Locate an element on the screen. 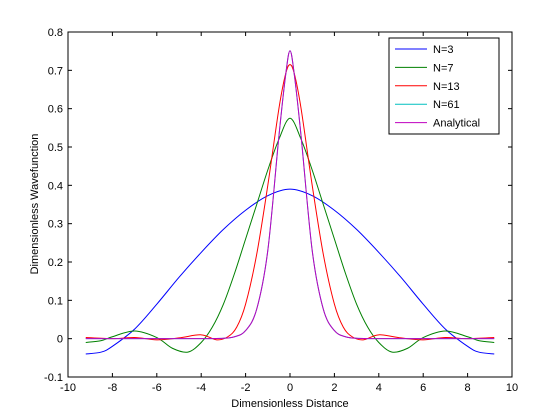 The image size is (560, 420). y-tick-label: -0.1 is located at coordinates (53, 378).